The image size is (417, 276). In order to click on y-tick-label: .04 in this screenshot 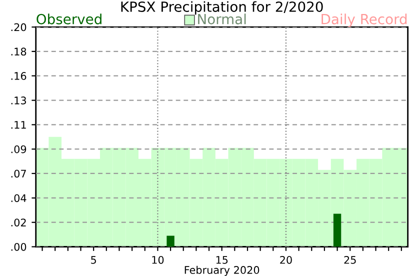, I will do `click(18, 198)`.